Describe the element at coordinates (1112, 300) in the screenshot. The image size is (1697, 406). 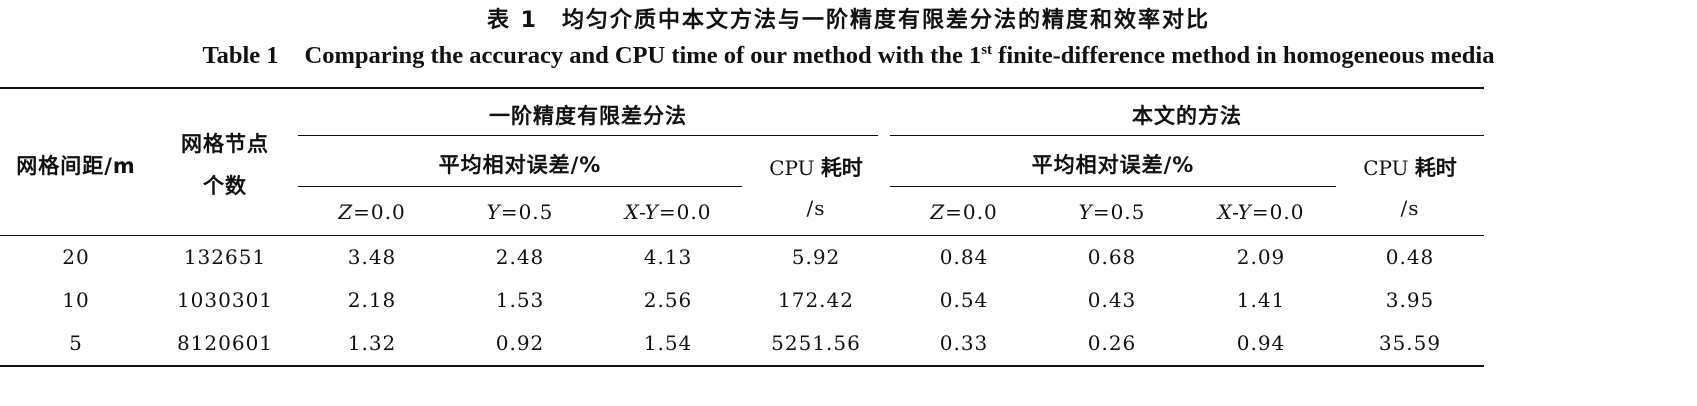
I see `table-cell: 0.43` at that location.